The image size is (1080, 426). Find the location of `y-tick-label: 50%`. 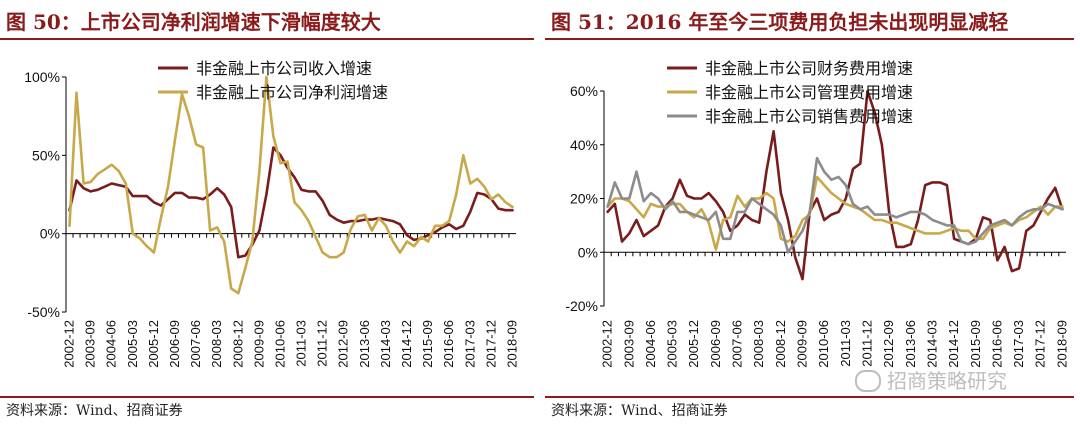

y-tick-label: 50% is located at coordinates (46, 155).